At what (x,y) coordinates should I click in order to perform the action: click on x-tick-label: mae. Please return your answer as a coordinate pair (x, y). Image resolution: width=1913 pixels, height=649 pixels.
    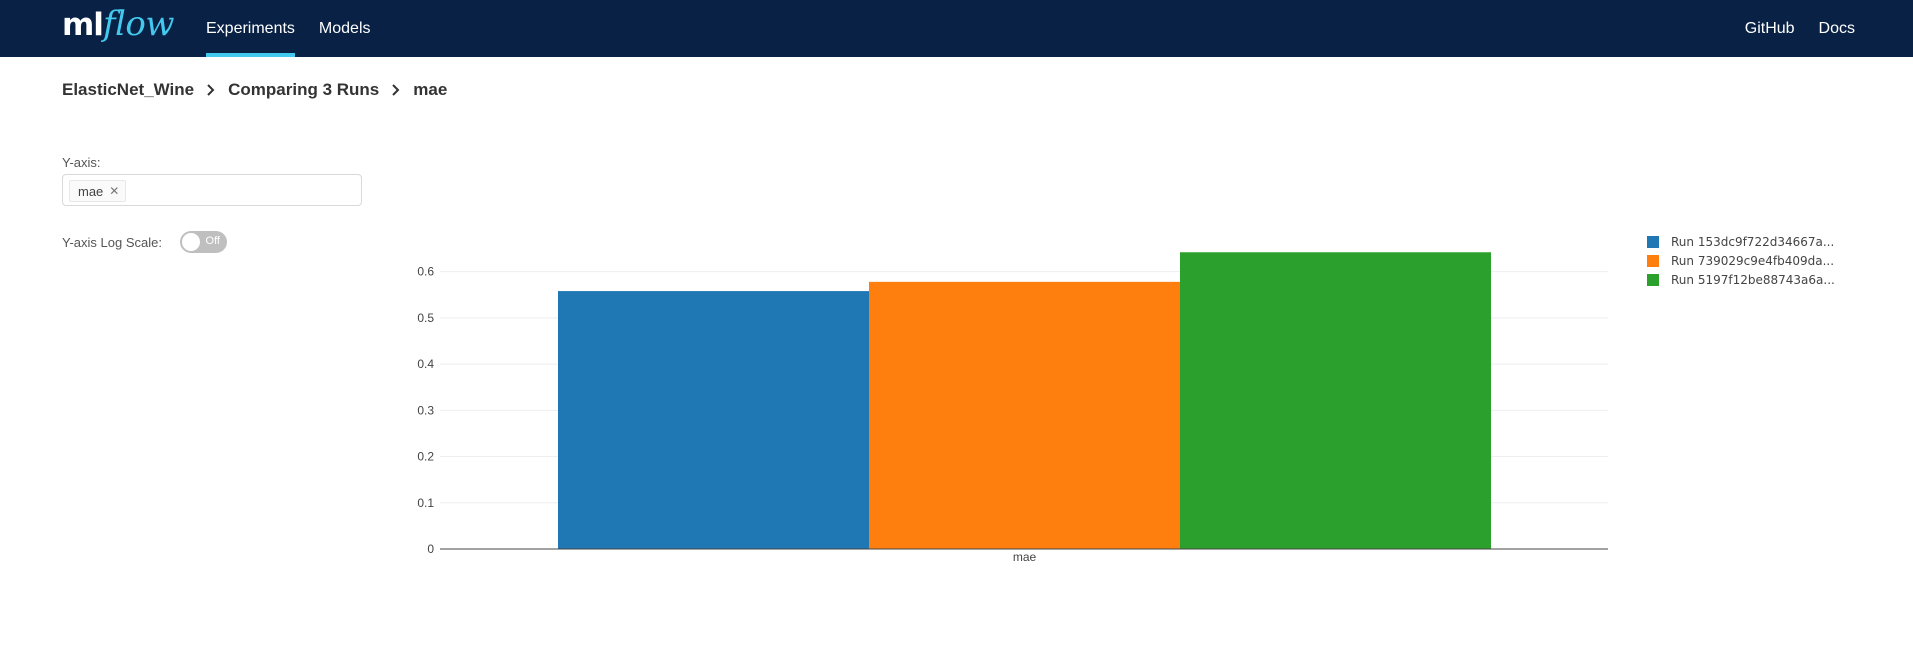
    Looking at the image, I should click on (1025, 557).